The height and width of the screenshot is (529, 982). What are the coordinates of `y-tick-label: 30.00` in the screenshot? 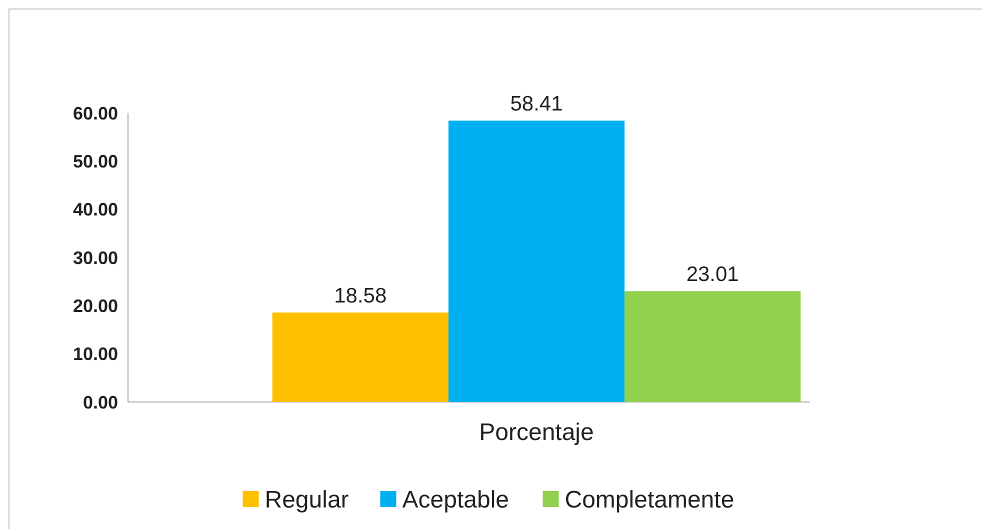 It's located at (95, 258).